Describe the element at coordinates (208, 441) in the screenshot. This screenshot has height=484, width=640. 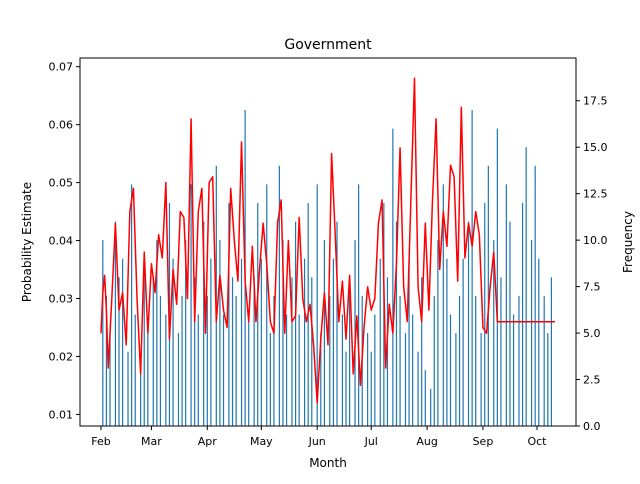
I see `x-tick-label: Apr` at that location.